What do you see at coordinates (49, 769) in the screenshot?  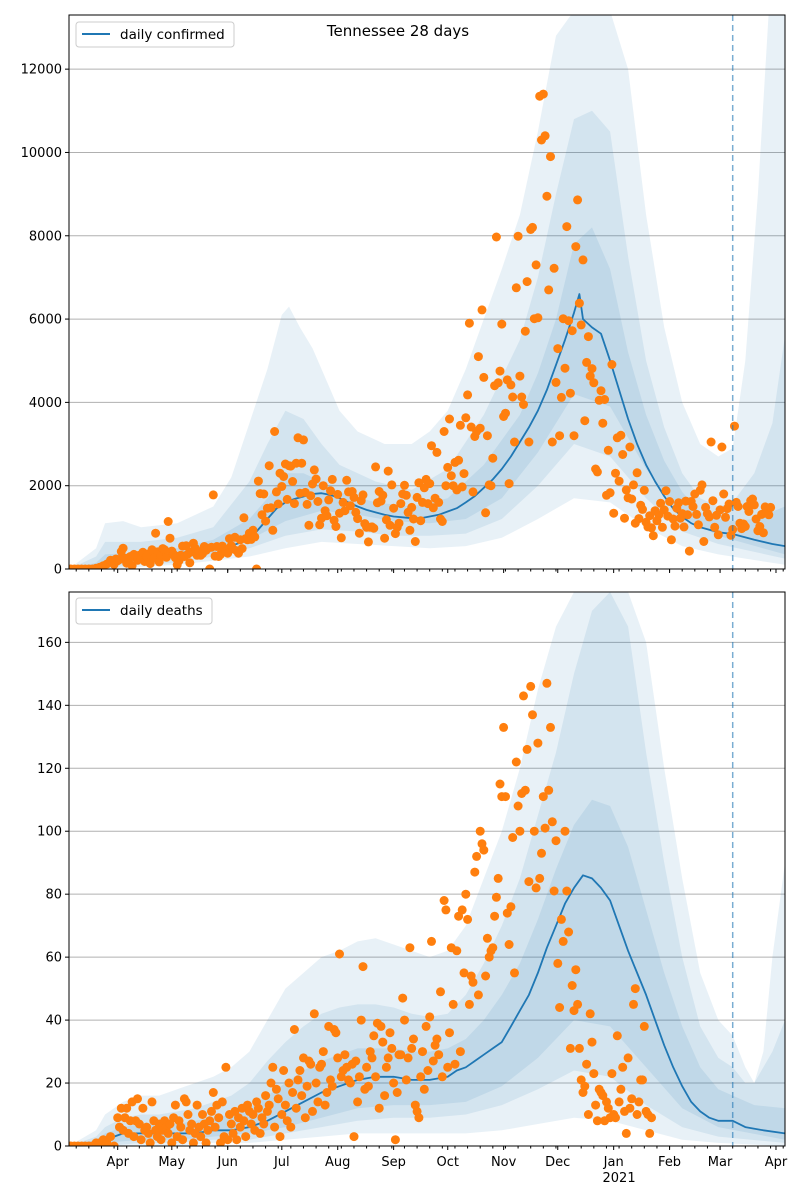 I see `deaths-y-tick-label: 120` at bounding box center [49, 769].